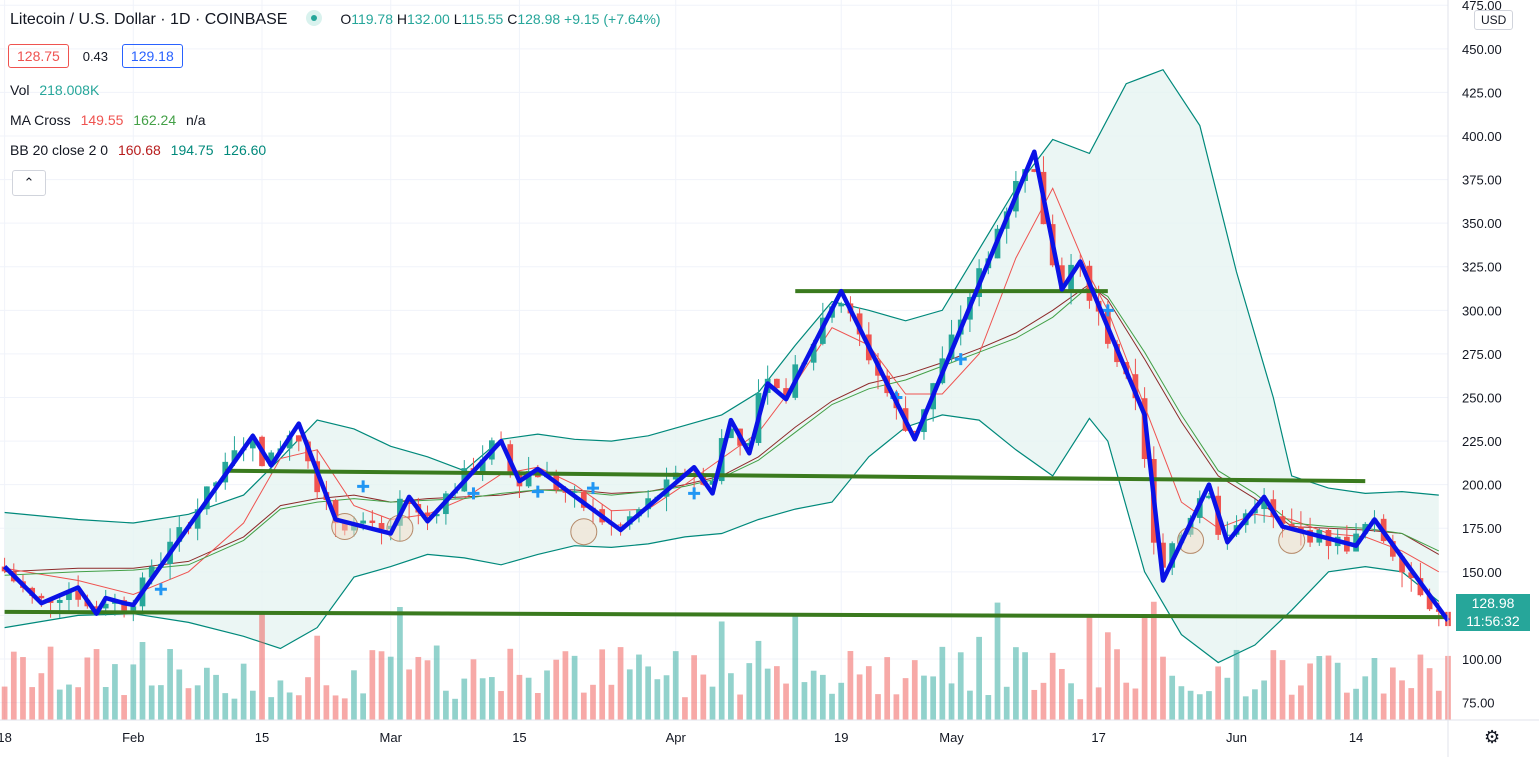 This screenshot has width=1539, height=757. I want to click on time-axis: 18 Feb 15 Mar 15 Apr 19 May 17 Jun 14, so click(681, 737).